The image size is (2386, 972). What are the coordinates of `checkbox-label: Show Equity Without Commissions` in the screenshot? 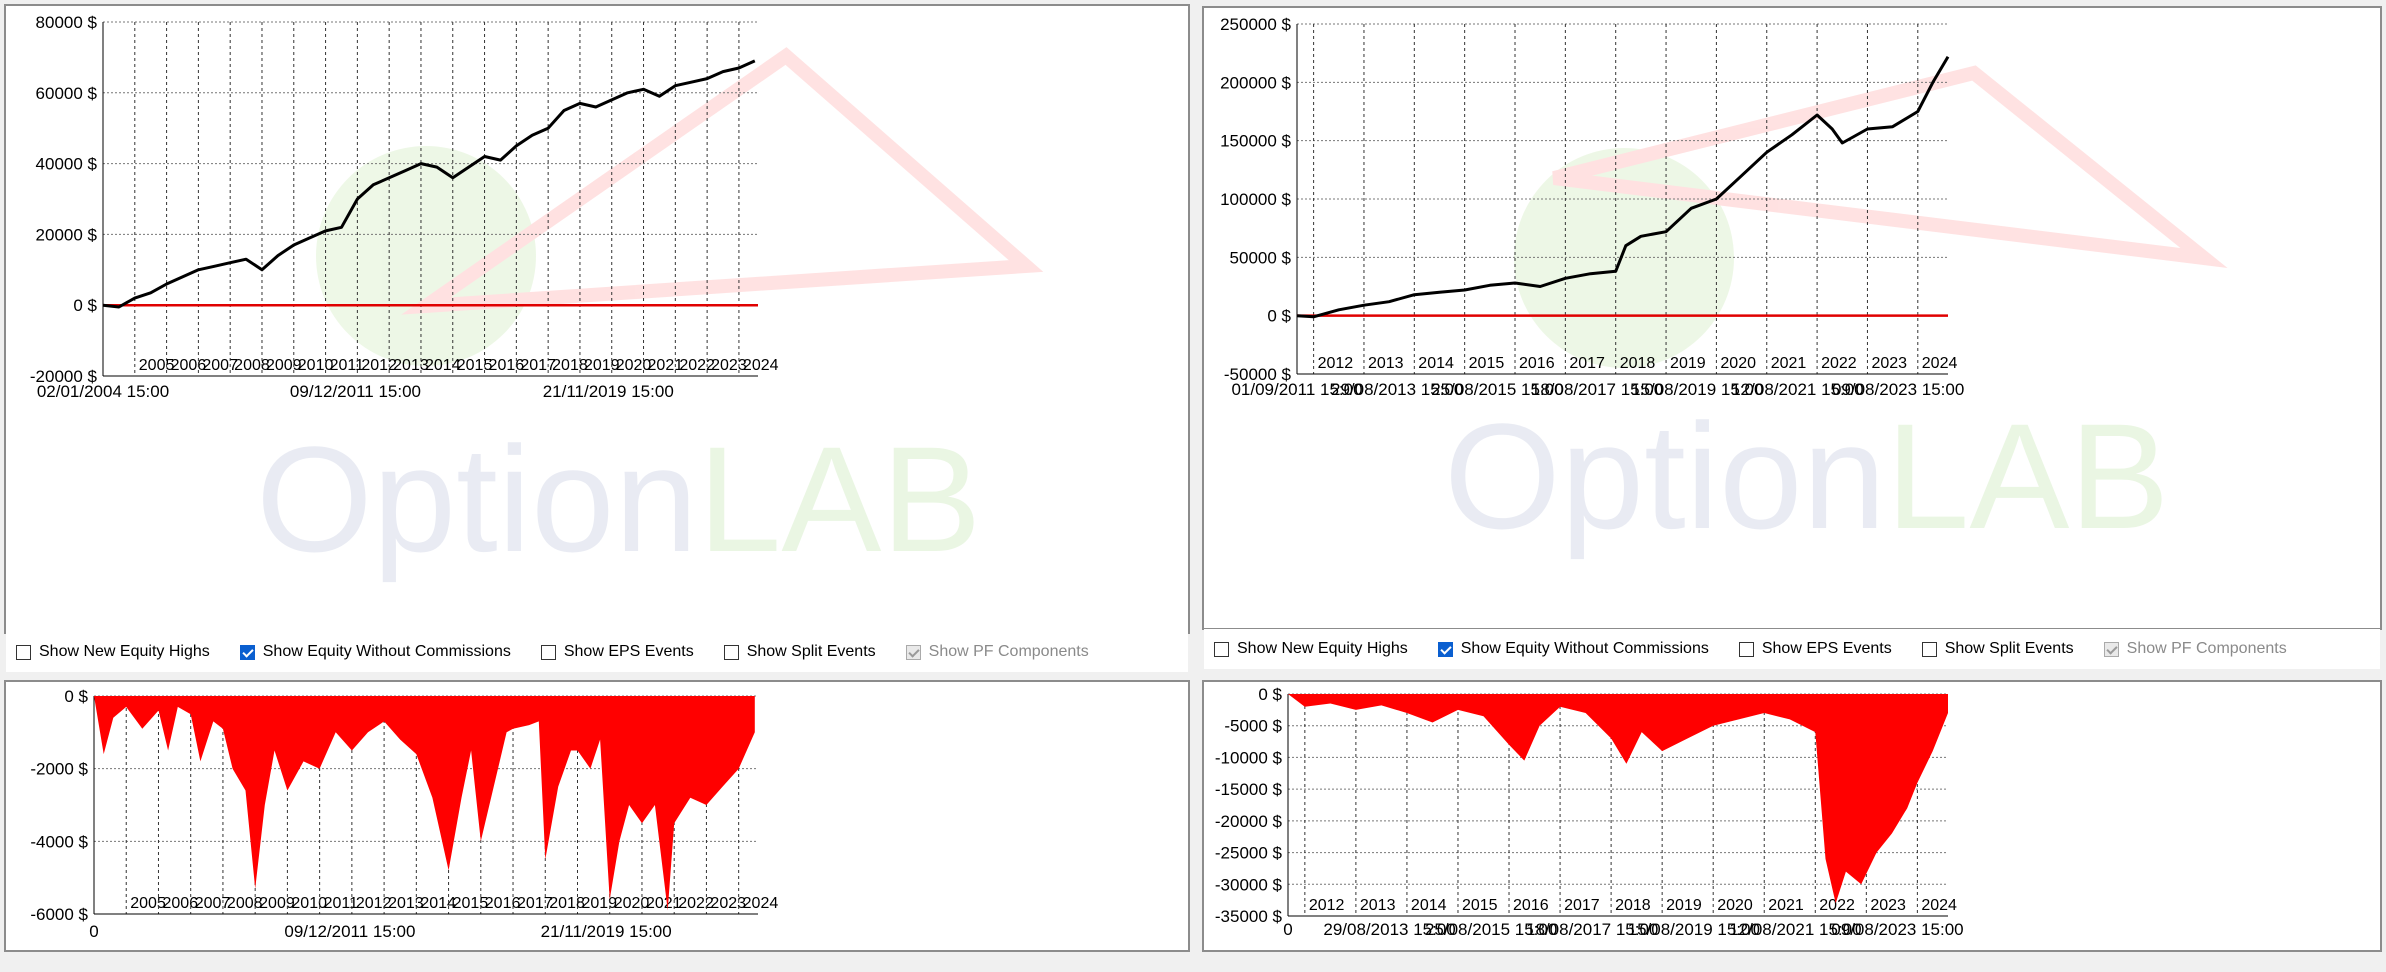 It's located at (386, 651).